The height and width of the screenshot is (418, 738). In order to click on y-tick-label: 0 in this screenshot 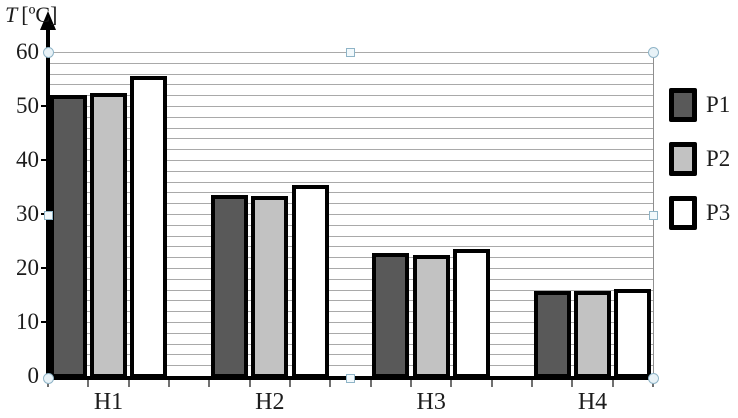, I will do `click(33, 375)`.